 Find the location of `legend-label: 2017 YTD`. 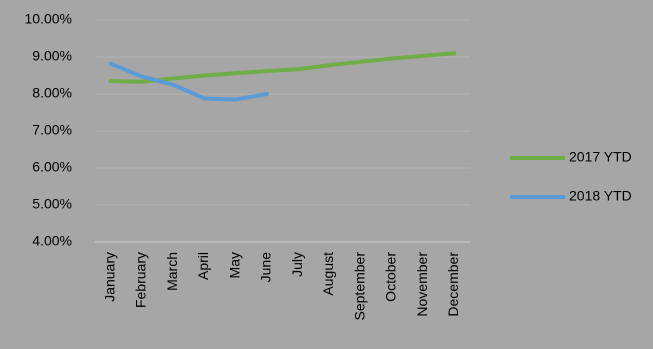

legend-label: 2017 YTD is located at coordinates (600, 157).